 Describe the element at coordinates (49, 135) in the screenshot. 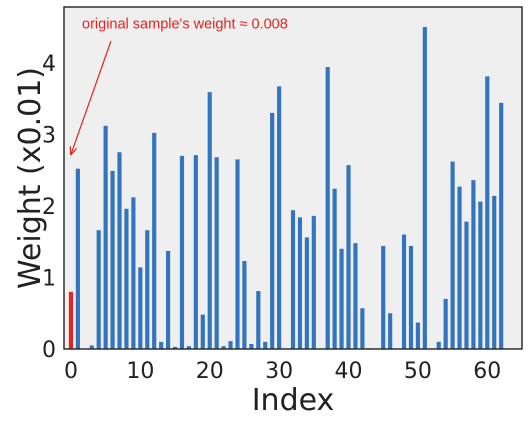

I see `y-tick-label: 3` at that location.